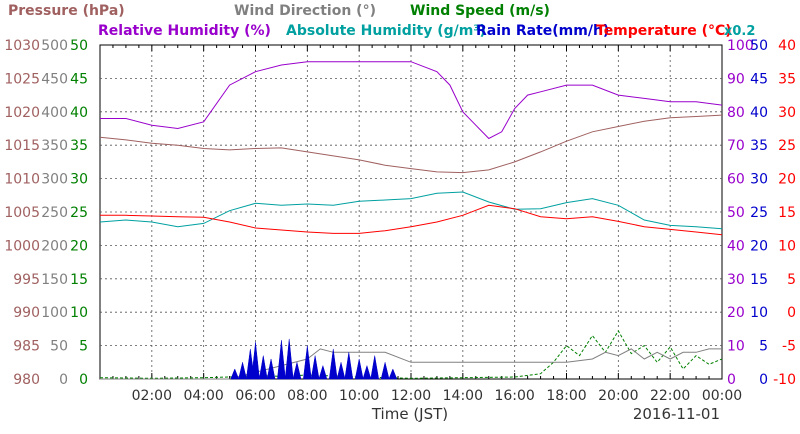  What do you see at coordinates (759, 213) in the screenshot?
I see `y-tick-label-rain-rate: 25` at bounding box center [759, 213].